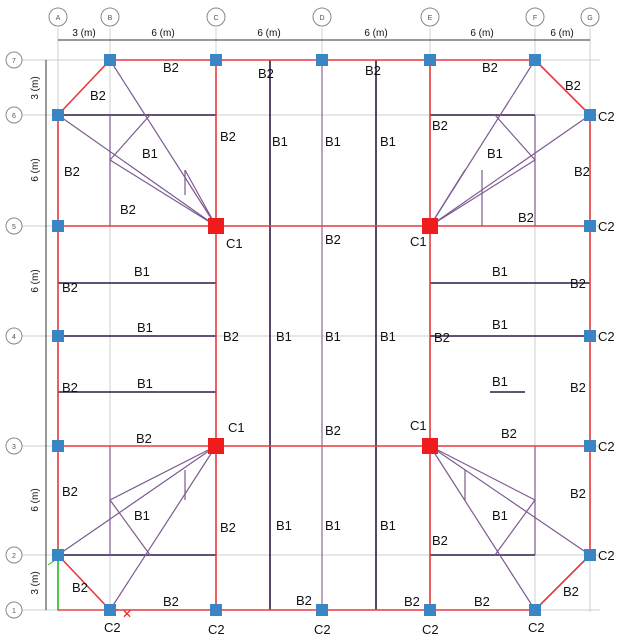  I want to click on dim-top-3: 6 (m), so click(268, 33).